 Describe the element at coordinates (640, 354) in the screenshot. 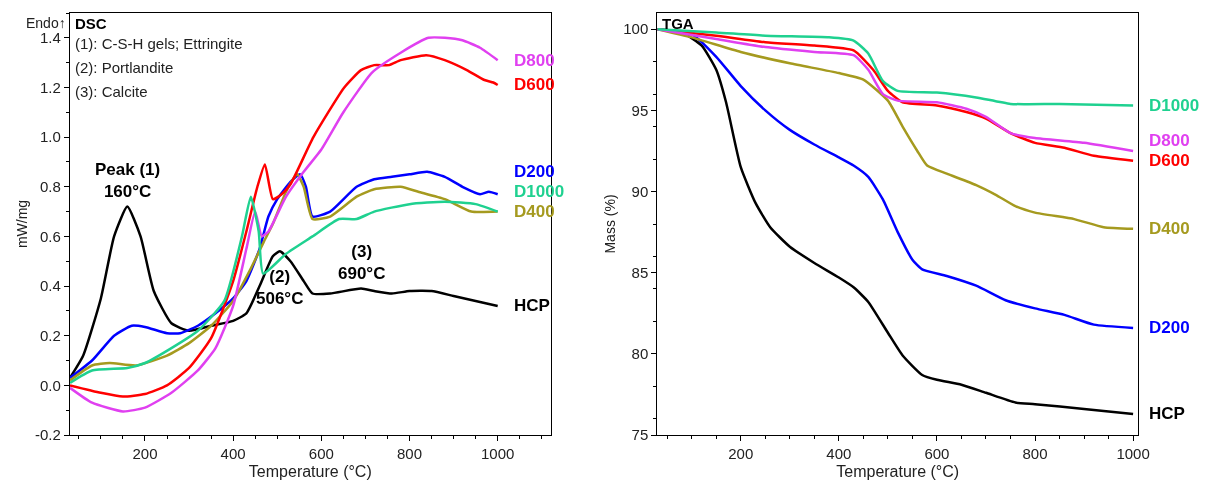

I see `y-tick-label: 80` at that location.